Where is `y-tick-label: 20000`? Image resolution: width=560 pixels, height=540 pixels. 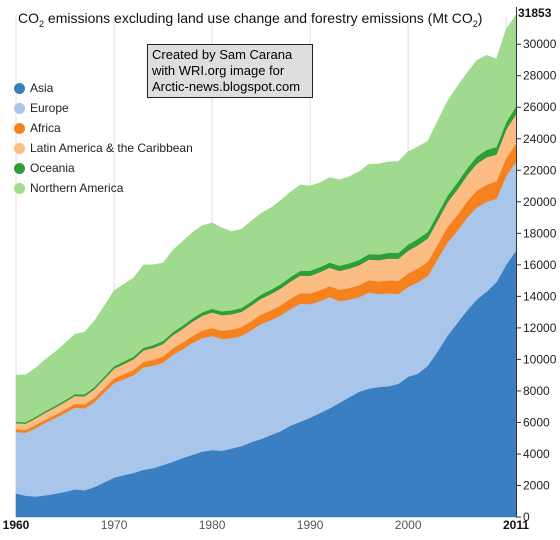
y-tick-label: 20000 is located at coordinates (540, 202).